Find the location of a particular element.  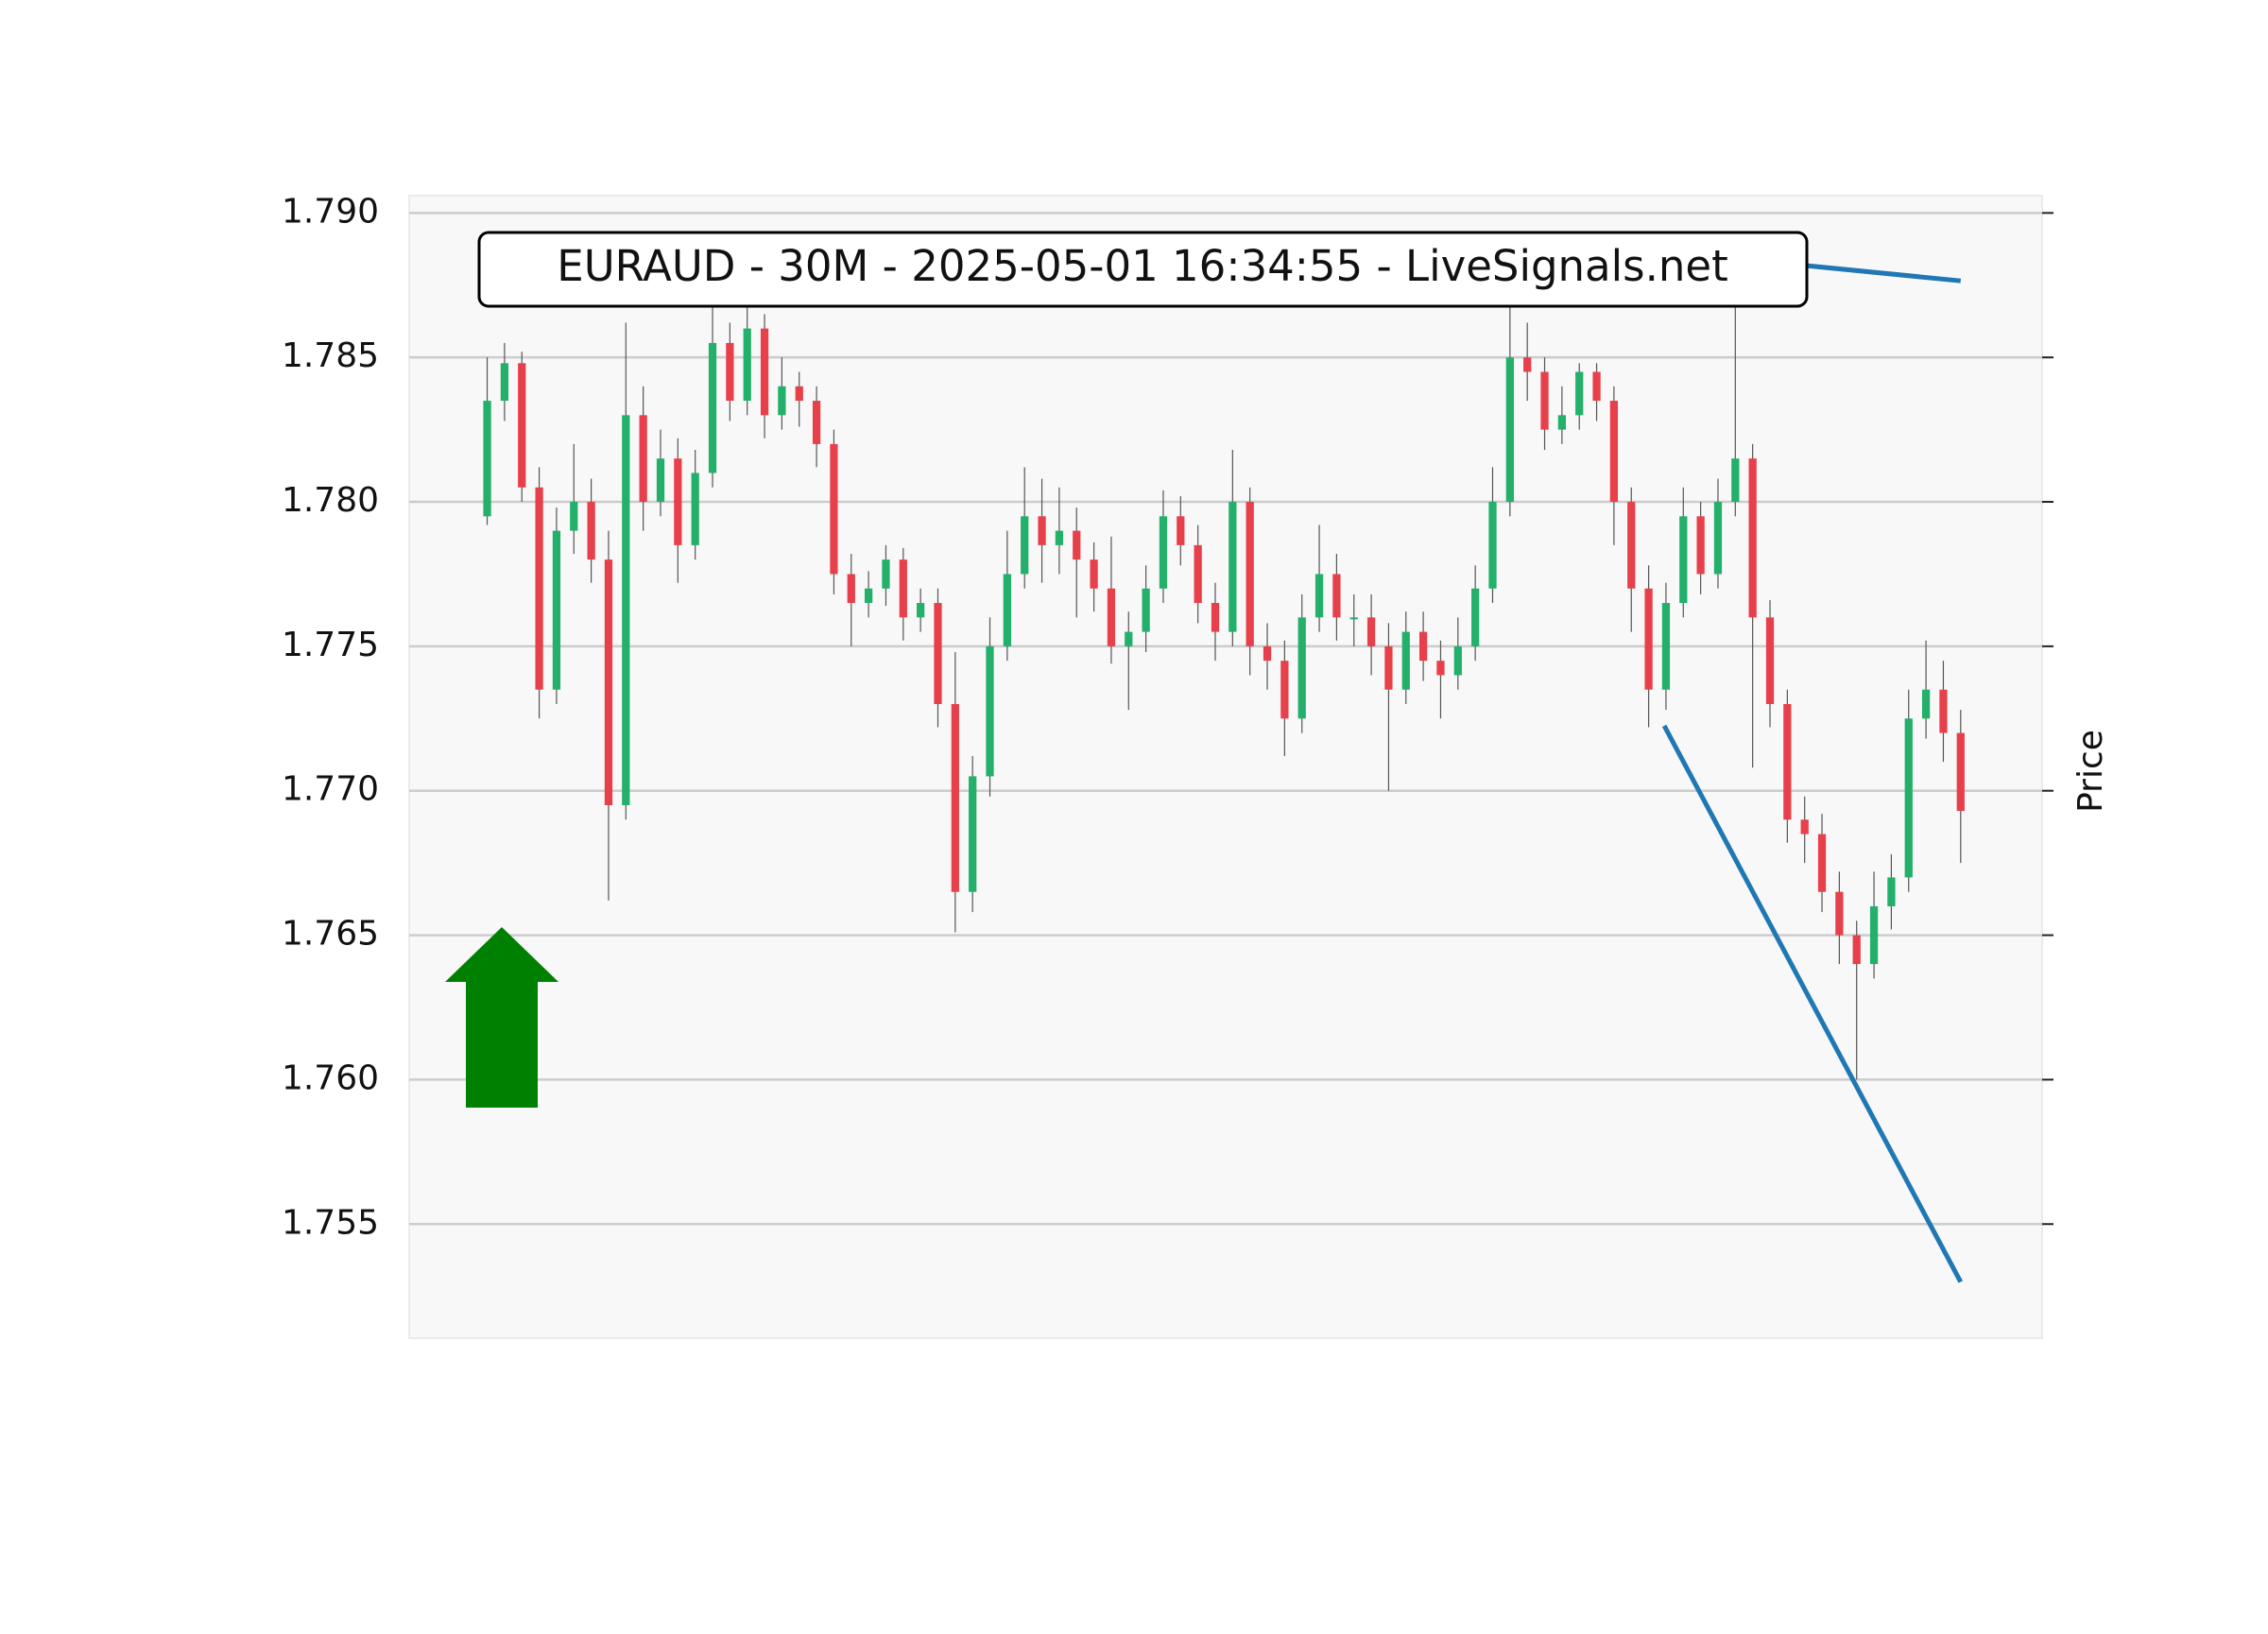

y-tick-label: 1.775 is located at coordinates (330, 645).